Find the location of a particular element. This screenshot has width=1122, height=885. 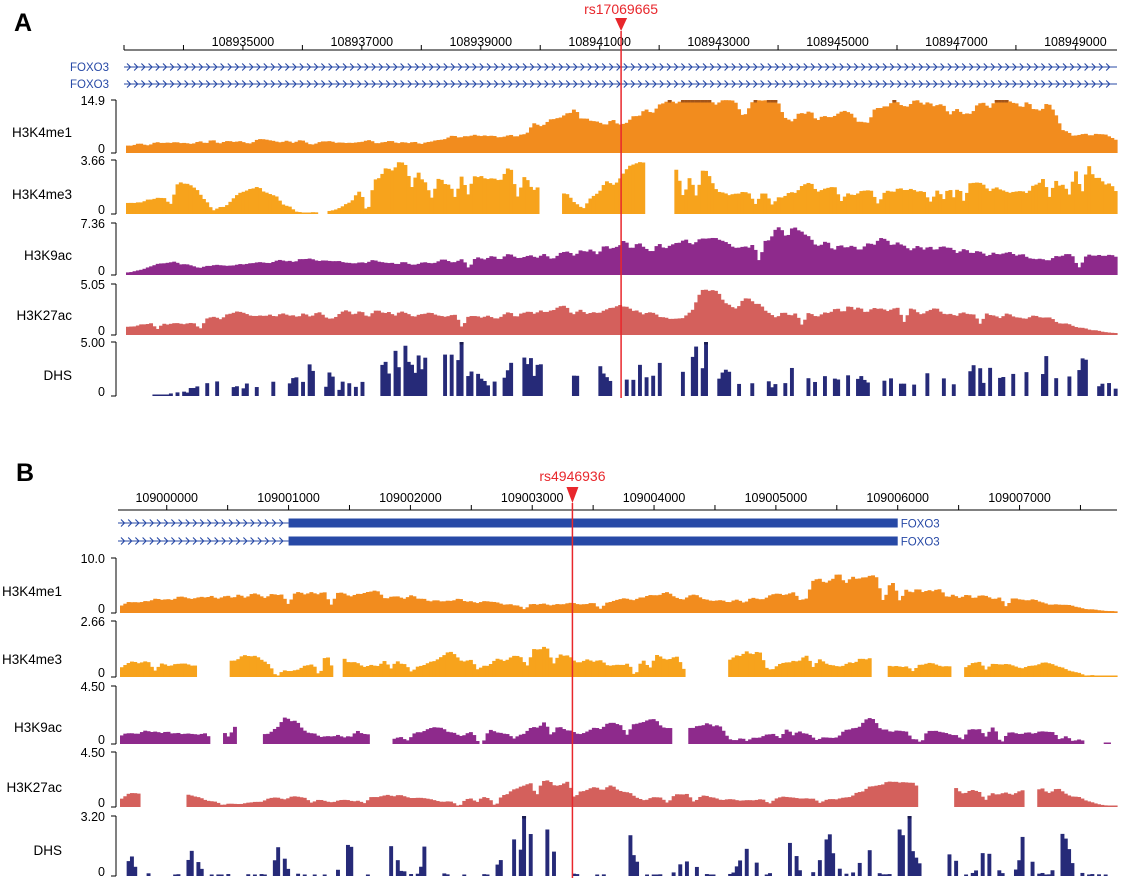

axis-tick-label: 109003000 is located at coordinates (532, 498).